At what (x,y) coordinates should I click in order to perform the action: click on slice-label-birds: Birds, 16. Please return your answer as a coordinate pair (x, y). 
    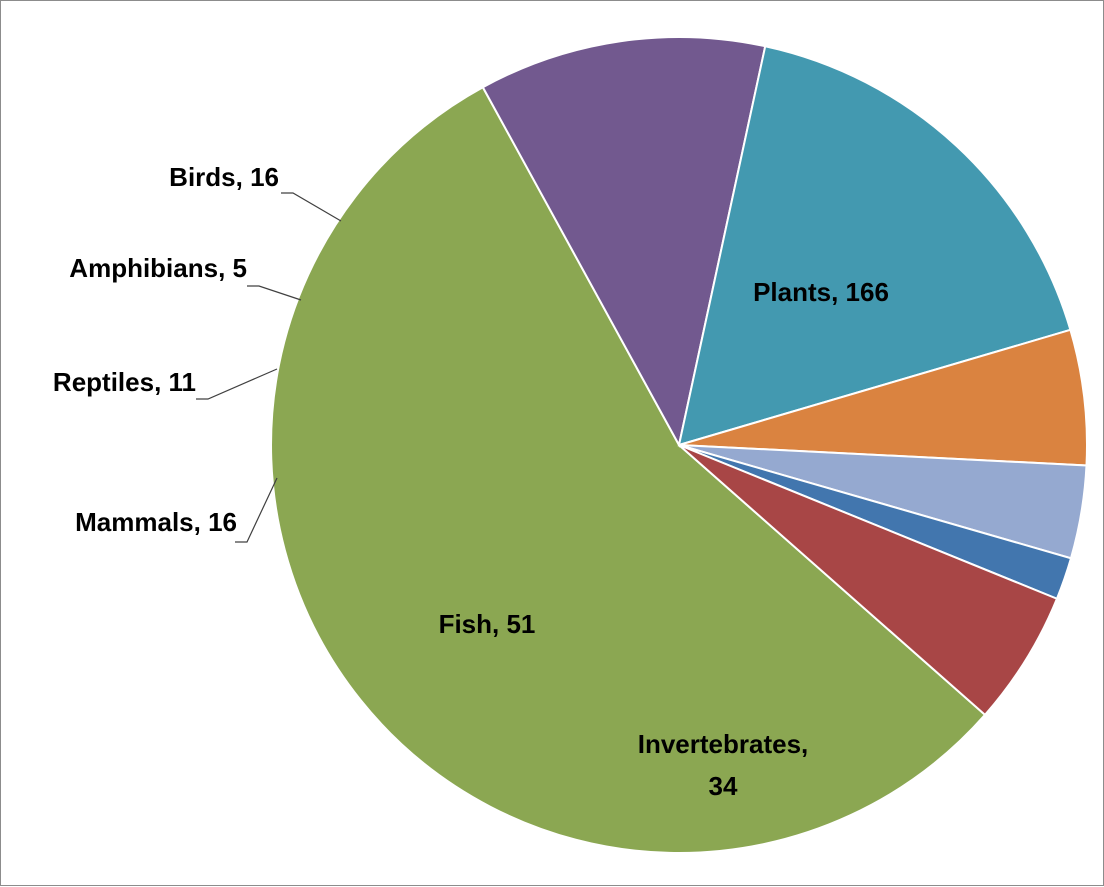
    Looking at the image, I should click on (224, 177).